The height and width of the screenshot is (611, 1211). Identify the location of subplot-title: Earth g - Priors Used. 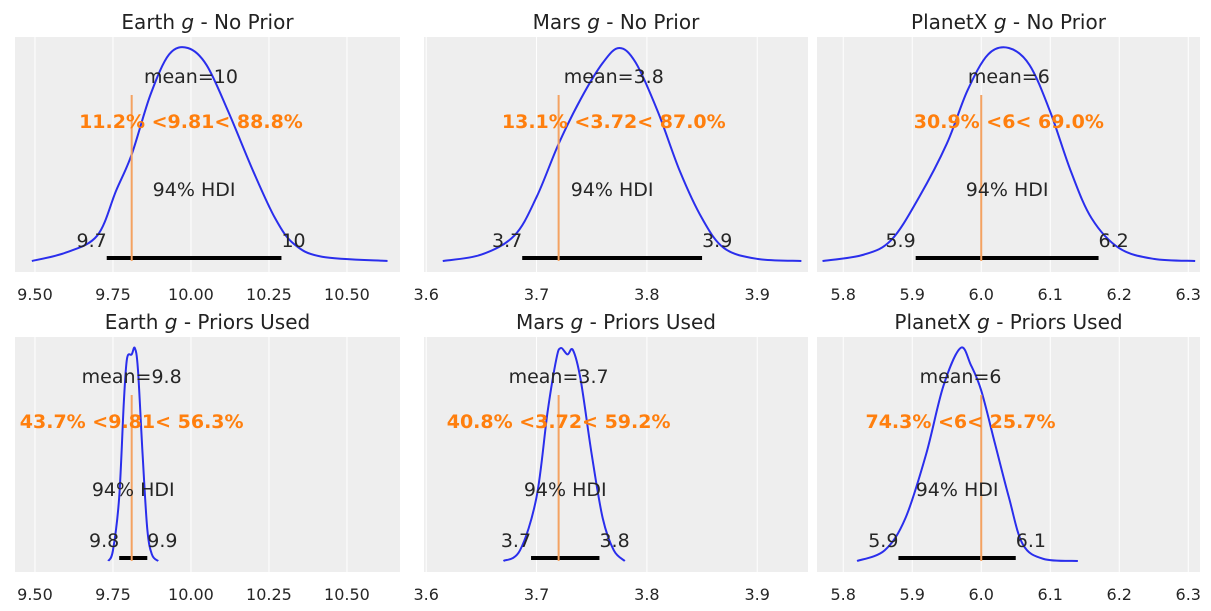
(207, 322).